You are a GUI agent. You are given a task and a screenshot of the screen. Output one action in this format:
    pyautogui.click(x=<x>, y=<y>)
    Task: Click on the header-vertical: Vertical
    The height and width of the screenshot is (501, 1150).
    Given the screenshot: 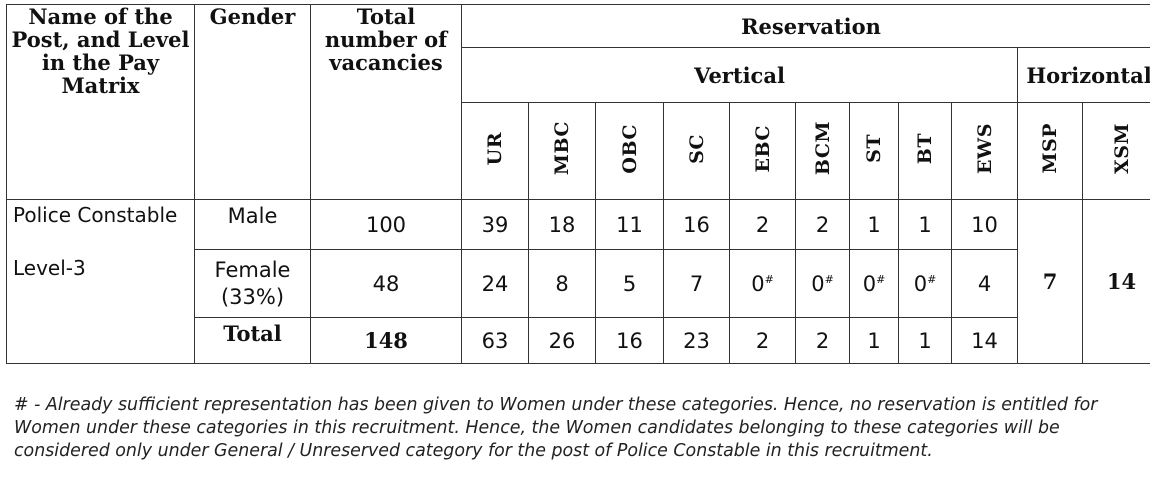 What is the action you would take?
    pyautogui.click(x=739, y=75)
    